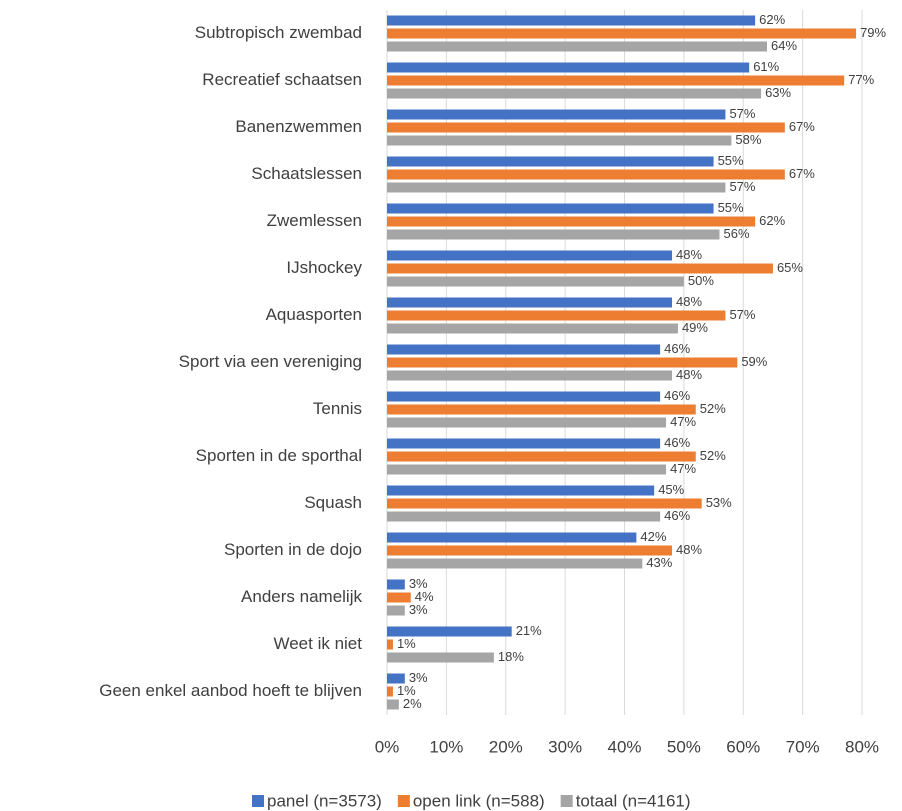 This screenshot has height=811, width=902. What do you see at coordinates (565, 746) in the screenshot?
I see `x-tick-label: 30%` at bounding box center [565, 746].